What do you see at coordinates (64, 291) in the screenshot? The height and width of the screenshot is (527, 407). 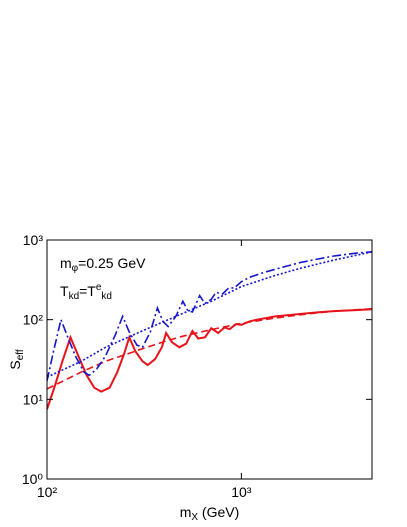 I see `text-part: T` at bounding box center [64, 291].